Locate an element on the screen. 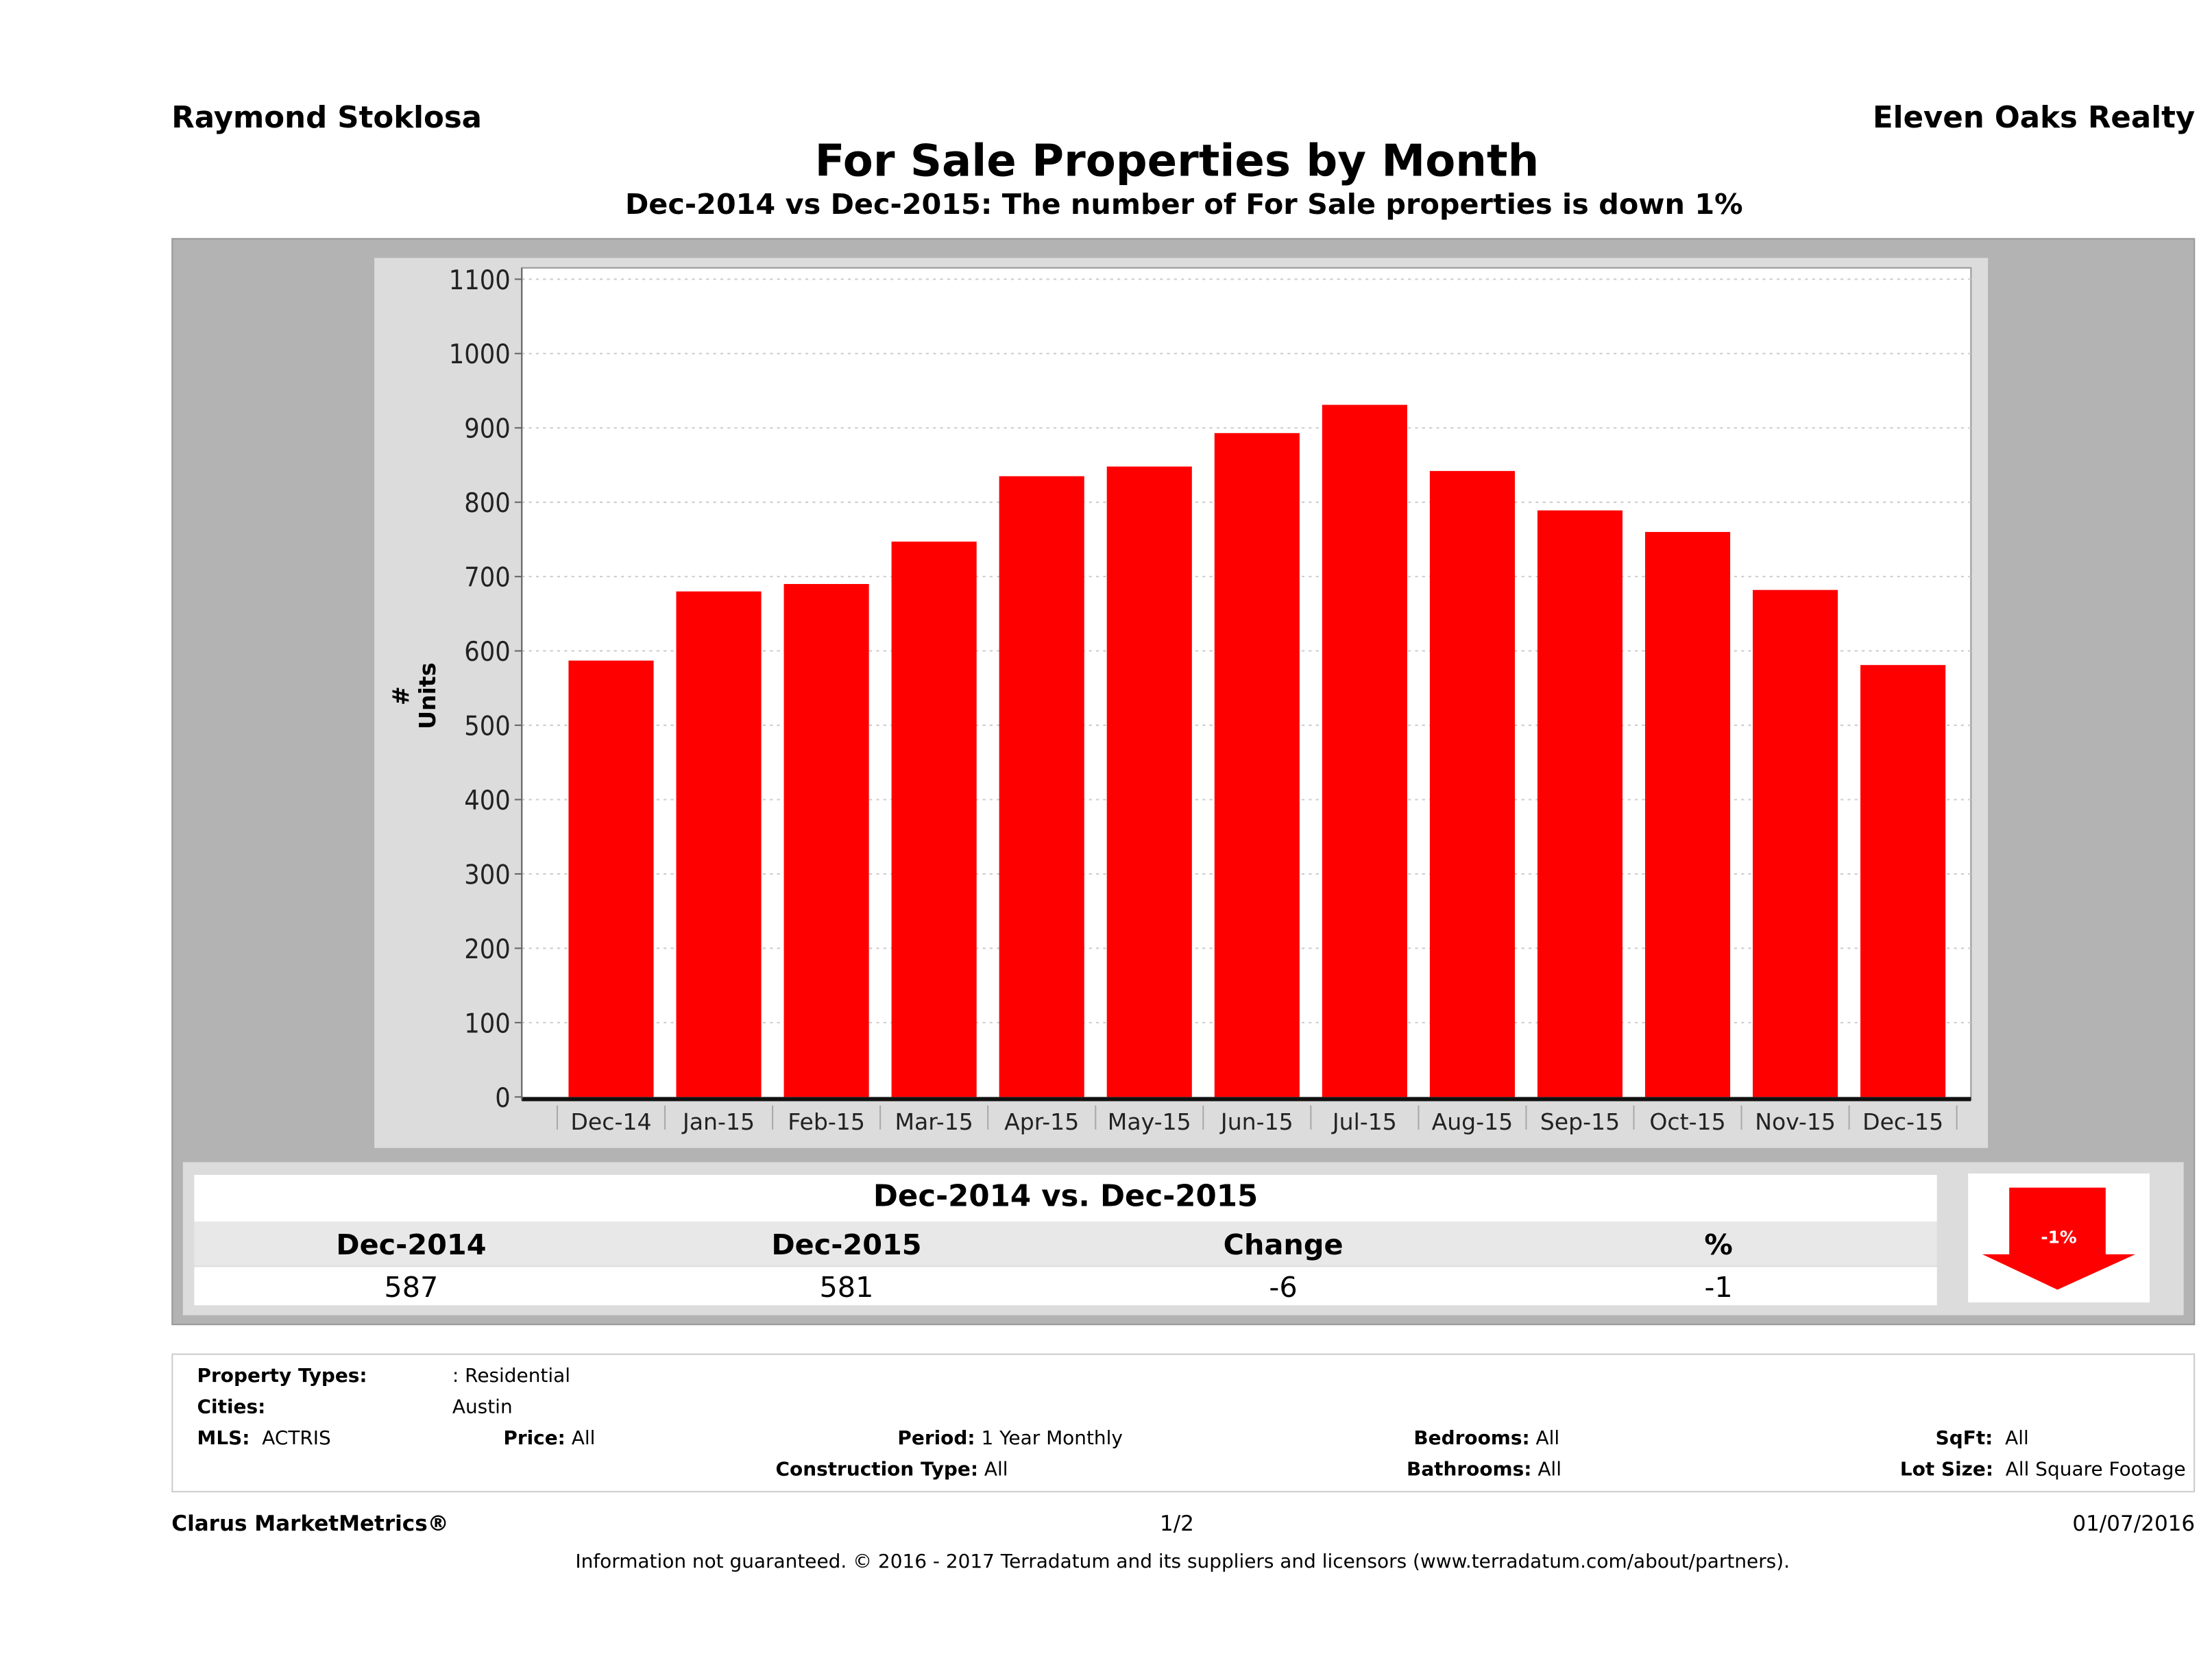  summary-title-row is located at coordinates (1065, 1198).